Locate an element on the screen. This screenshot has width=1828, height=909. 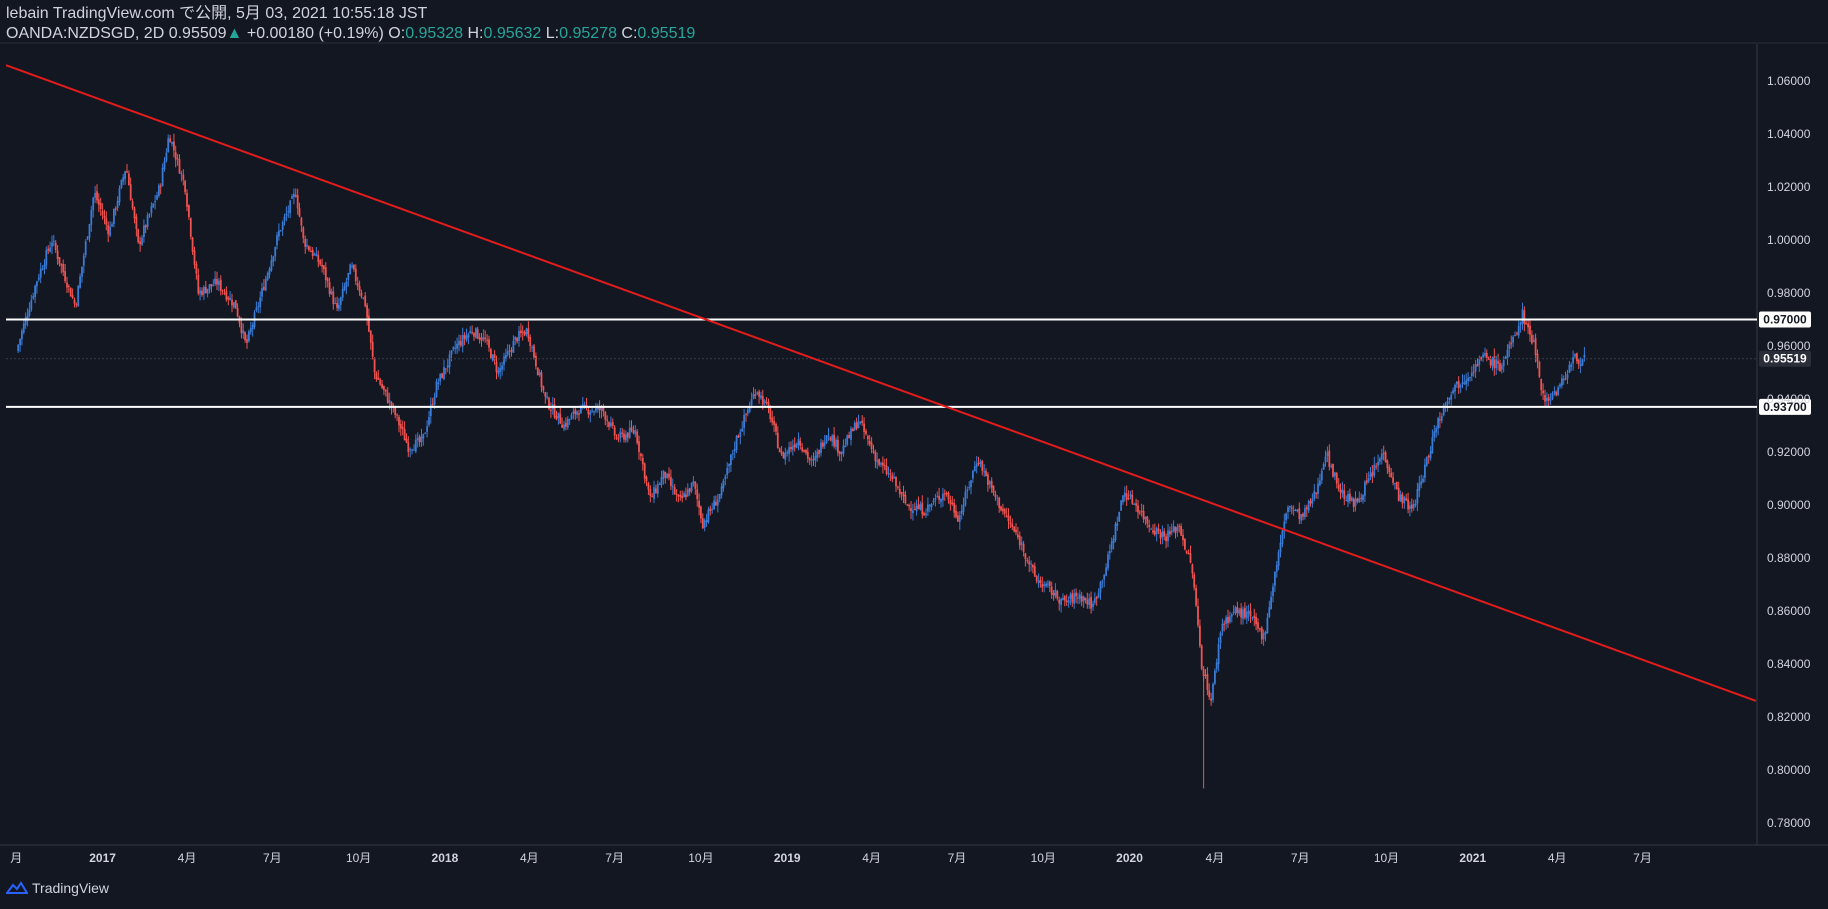
level-price-tag: 0.97000 is located at coordinates (1785, 319).